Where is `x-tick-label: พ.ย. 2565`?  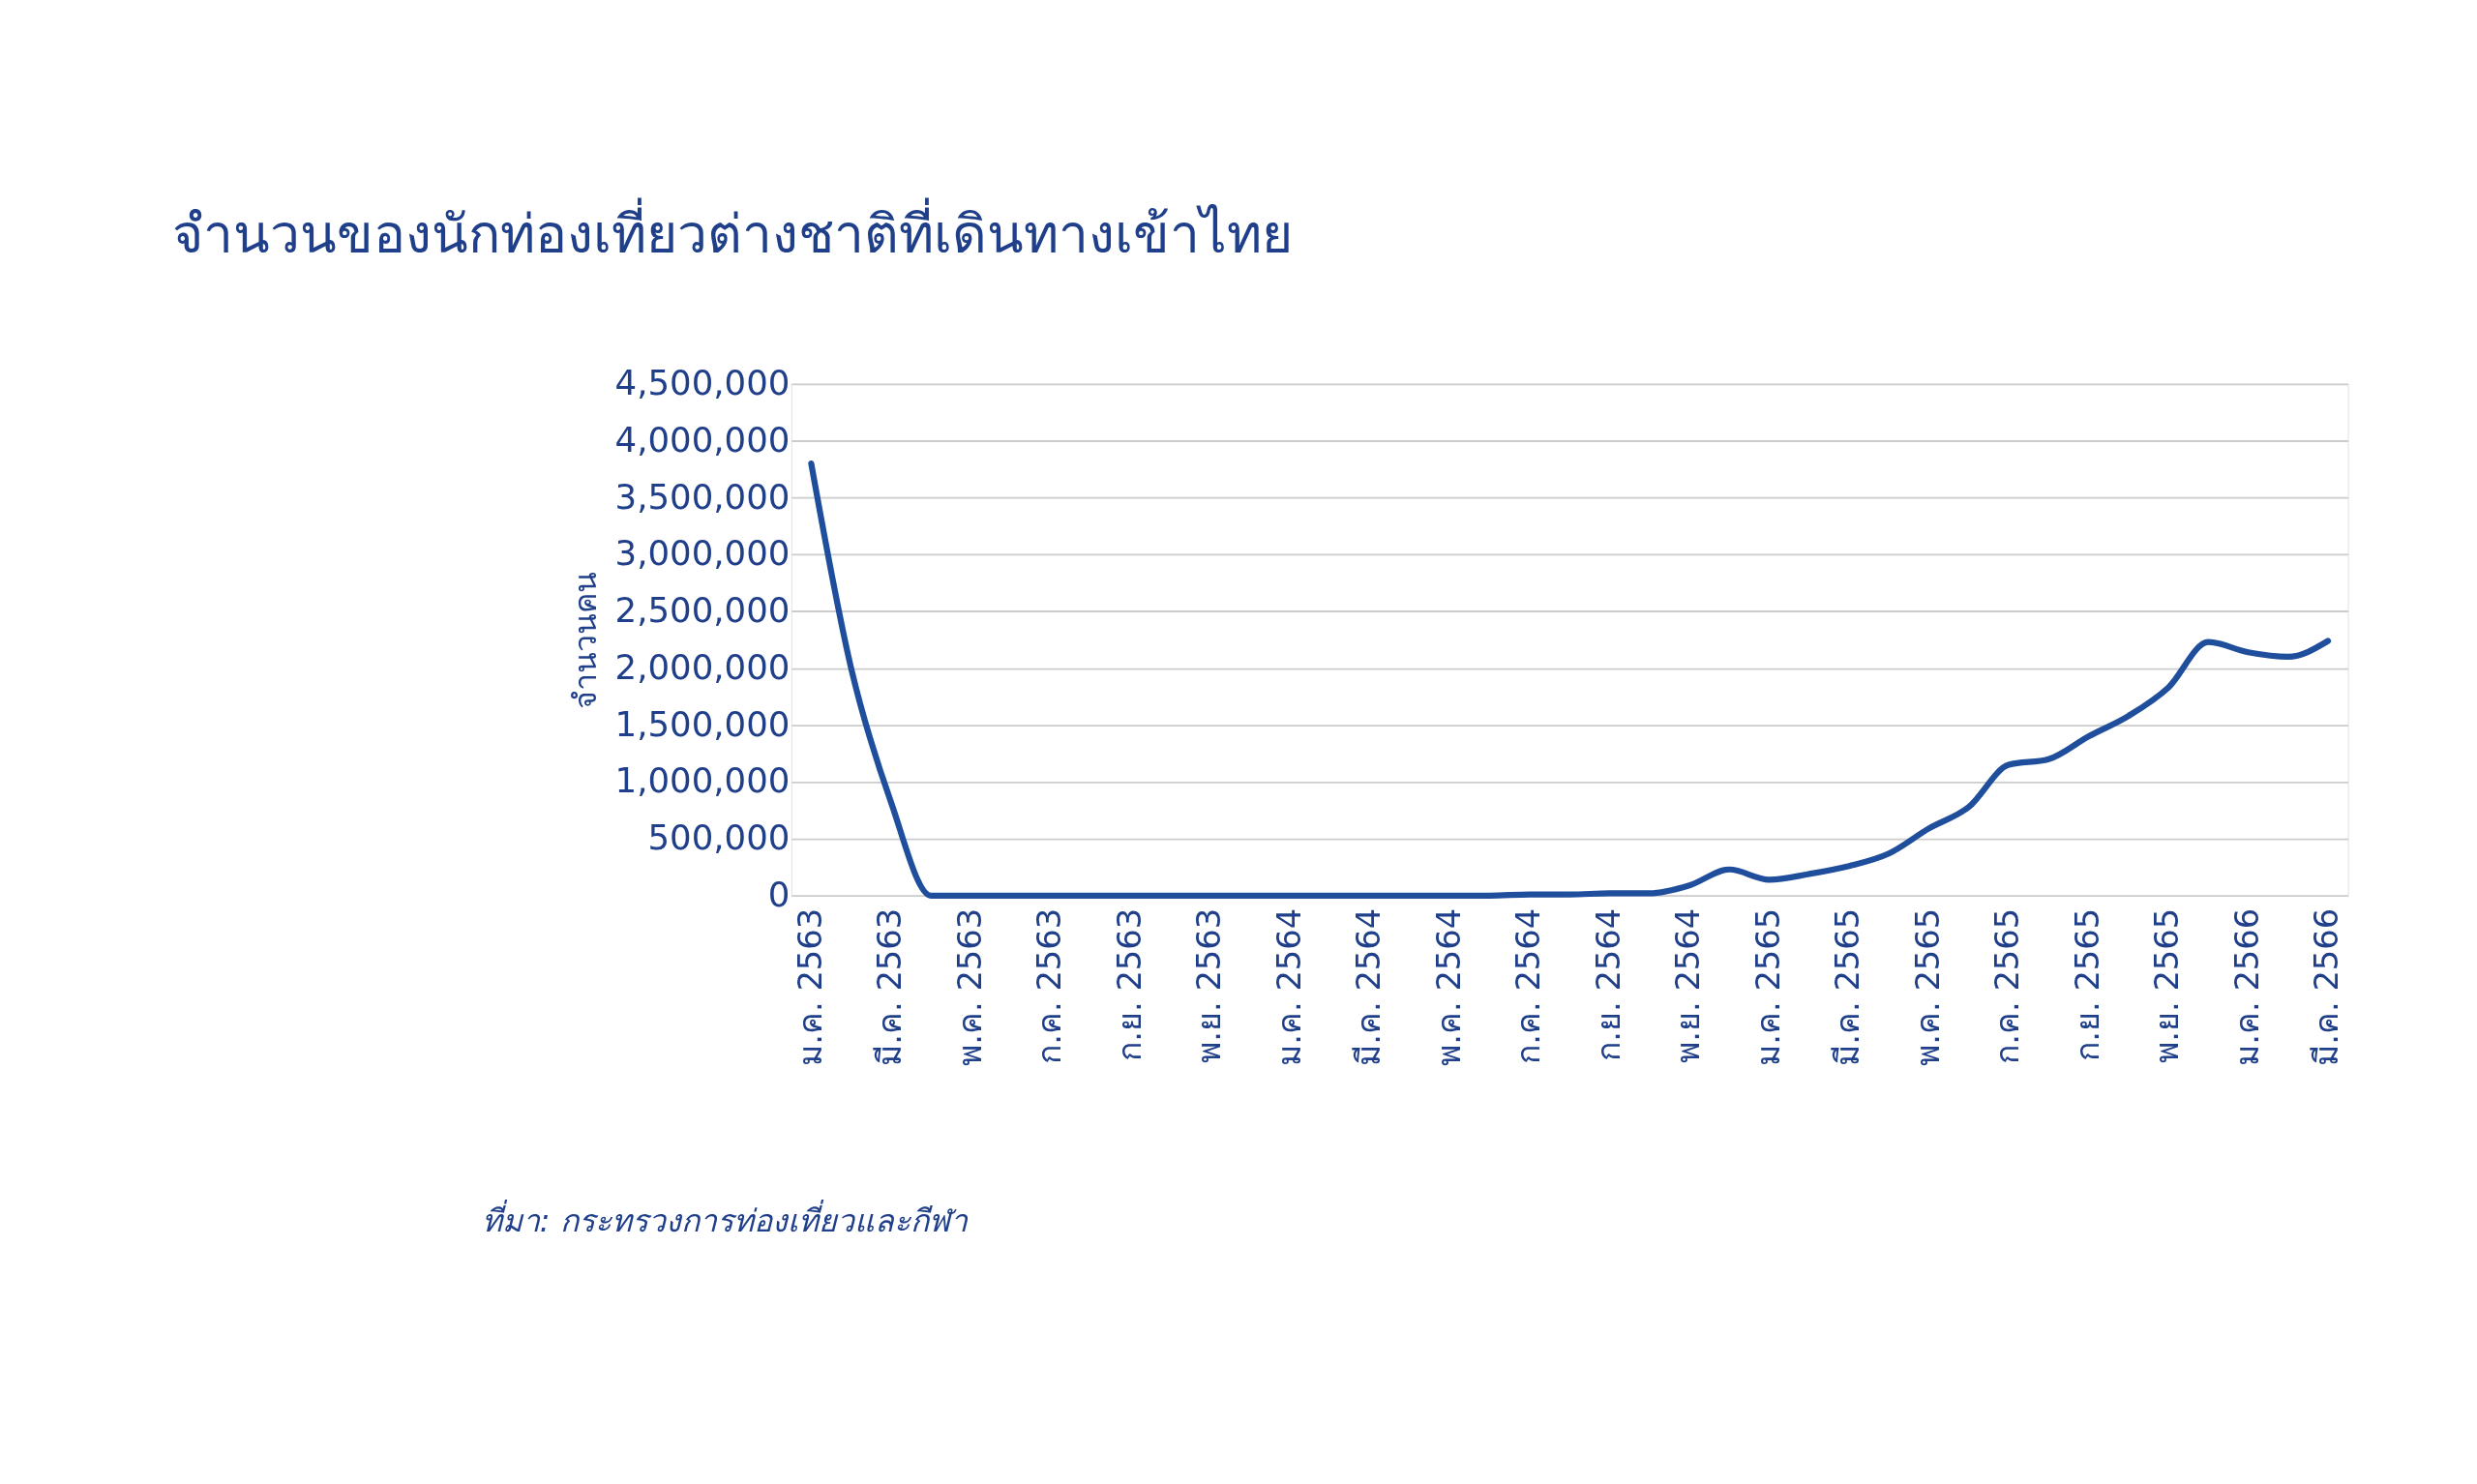
x-tick-label: พ.ย. 2565 is located at coordinates (2167, 985).